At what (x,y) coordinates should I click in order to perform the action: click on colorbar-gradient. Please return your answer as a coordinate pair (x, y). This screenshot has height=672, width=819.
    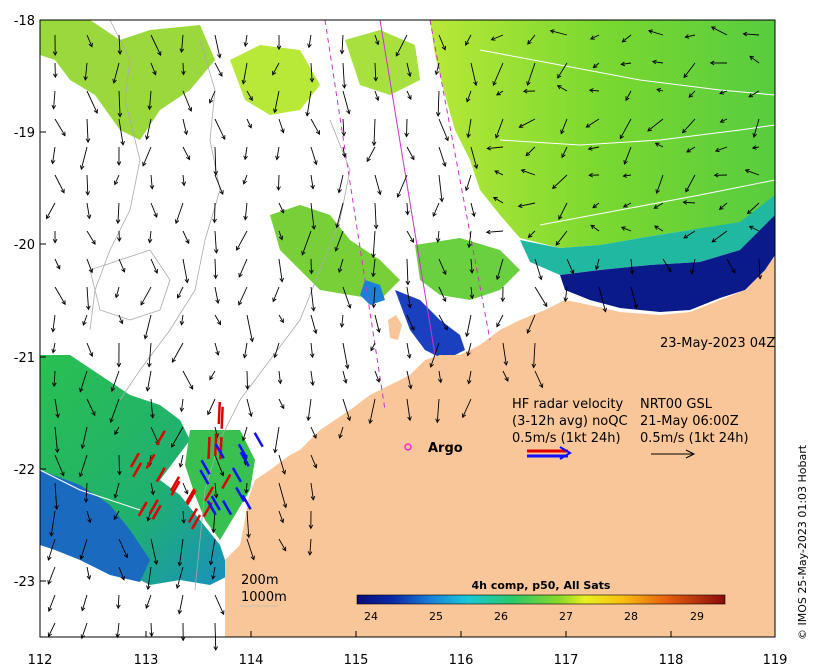
    Looking at the image, I should click on (541, 599).